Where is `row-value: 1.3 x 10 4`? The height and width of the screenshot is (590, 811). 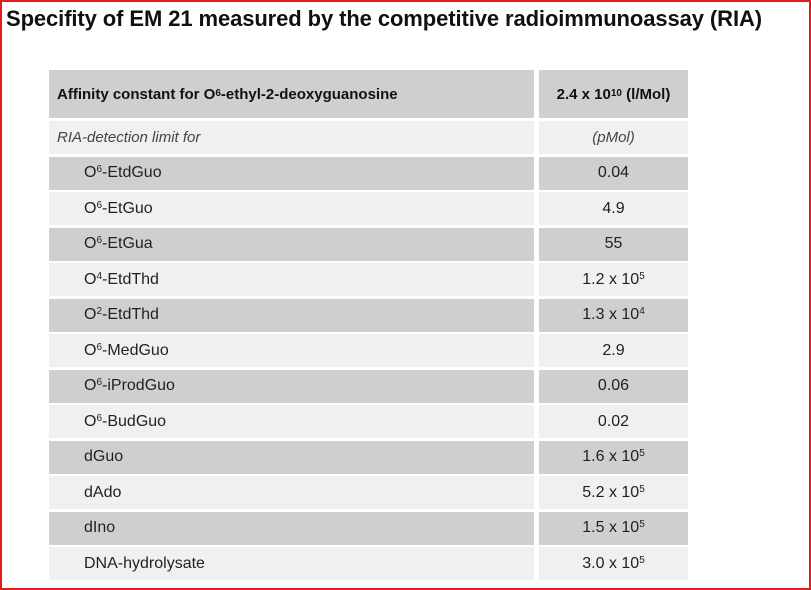
row-value: 1.3 x 10 4 is located at coordinates (613, 315).